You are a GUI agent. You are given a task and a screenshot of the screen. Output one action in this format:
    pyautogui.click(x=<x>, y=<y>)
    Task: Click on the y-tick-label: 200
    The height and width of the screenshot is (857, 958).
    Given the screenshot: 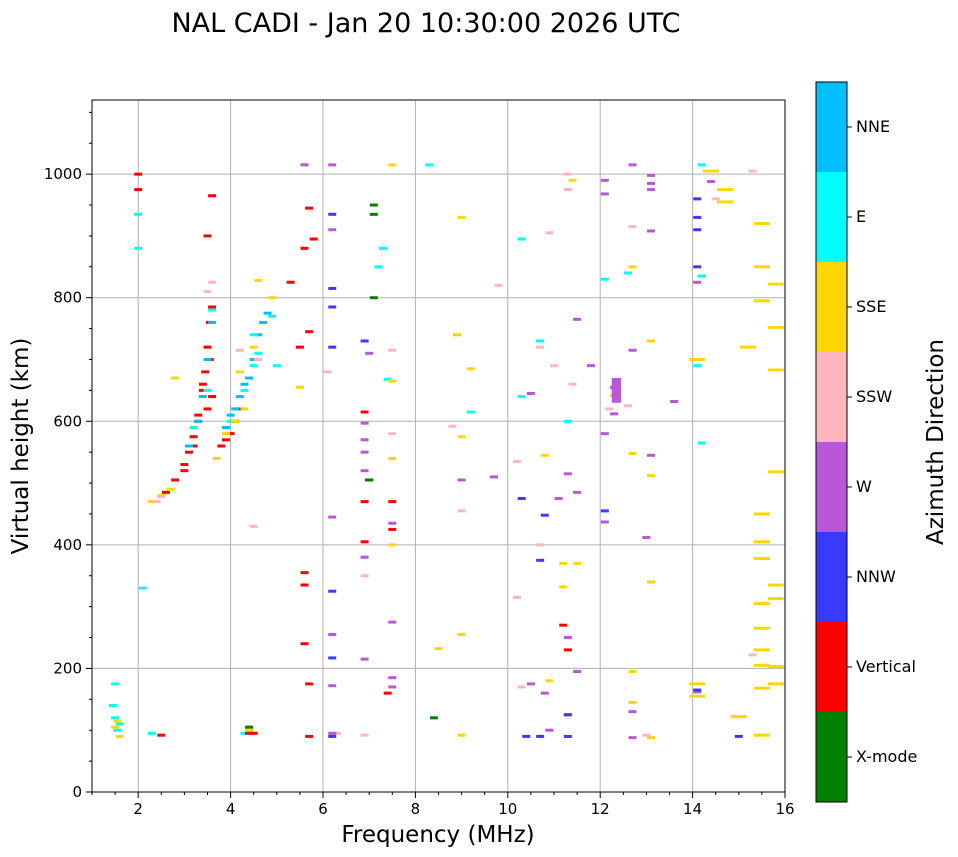 What is the action you would take?
    pyautogui.click(x=67, y=668)
    